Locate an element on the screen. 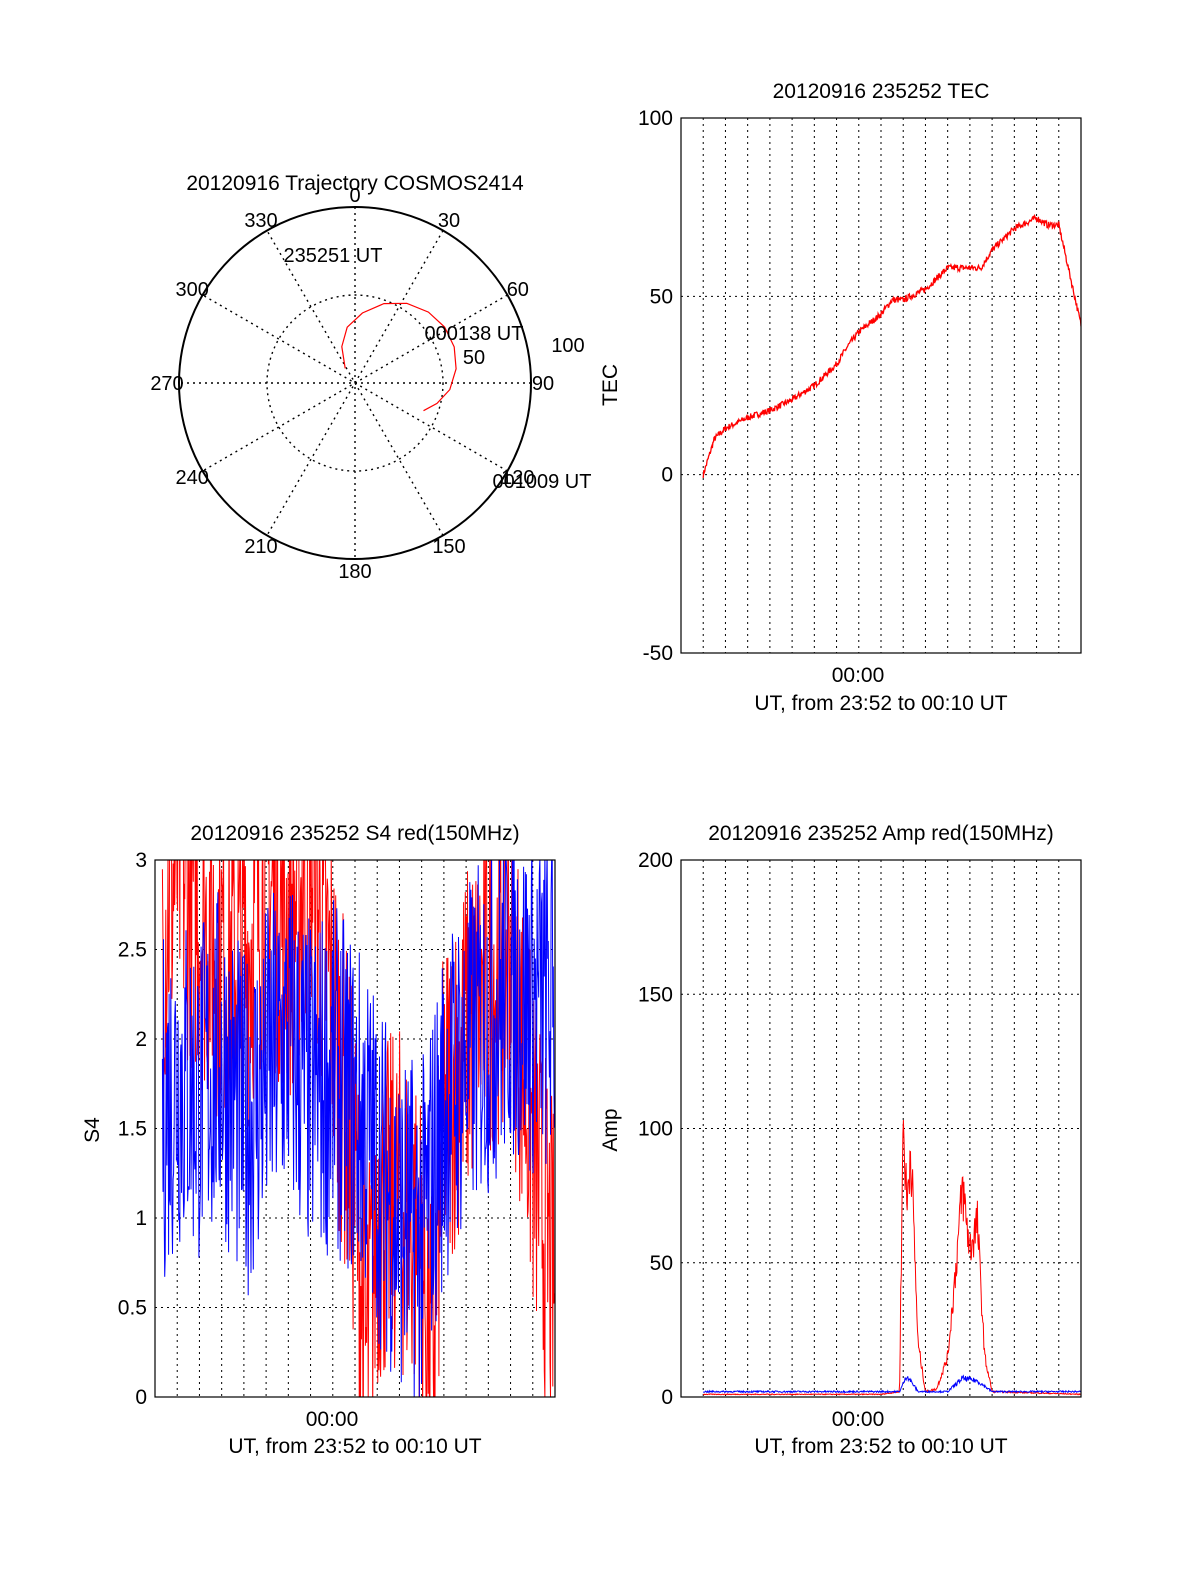  s4-x-axis-label: UT, from 23:52 to 00:10 UT is located at coordinates (354, 1446).